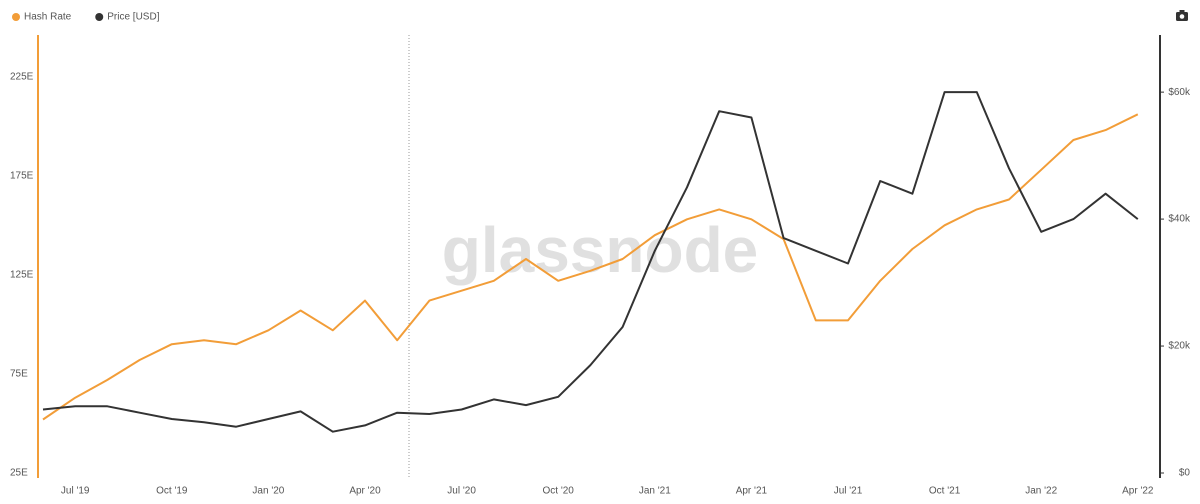 This screenshot has width=1200, height=504. Describe the element at coordinates (655, 491) in the screenshot. I see `x-tick-label: Jan '21` at that location.